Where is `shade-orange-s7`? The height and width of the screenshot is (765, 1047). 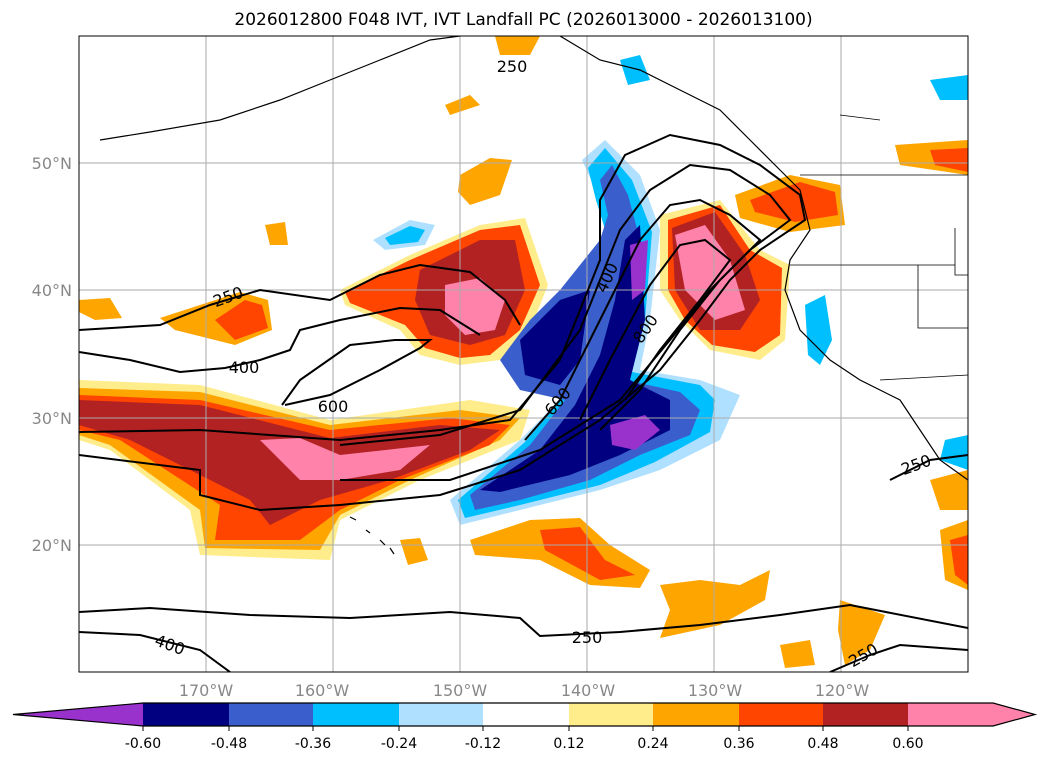 shade-orange-s7 is located at coordinates (797, 654).